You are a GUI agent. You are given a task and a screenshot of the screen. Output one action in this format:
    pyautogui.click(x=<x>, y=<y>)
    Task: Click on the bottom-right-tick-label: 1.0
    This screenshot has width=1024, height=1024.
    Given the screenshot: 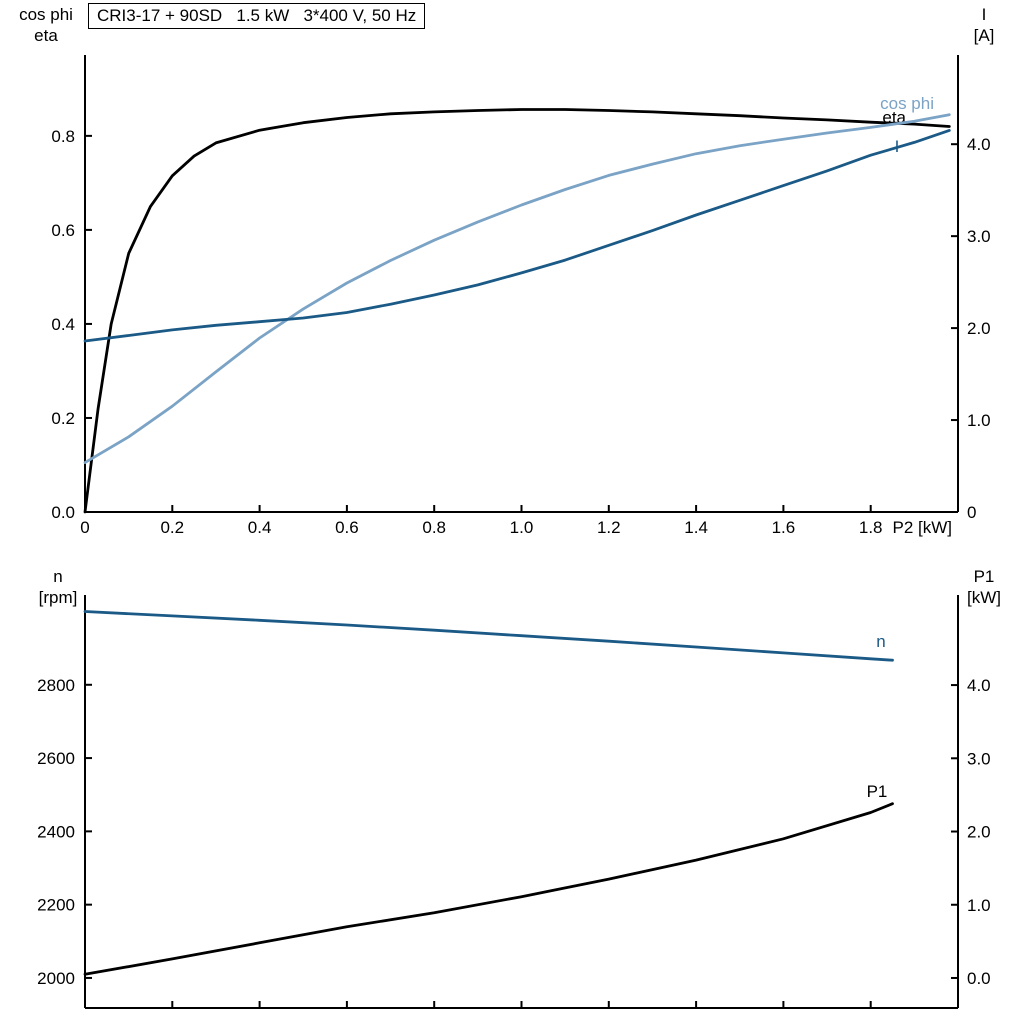 What is the action you would take?
    pyautogui.click(x=979, y=905)
    